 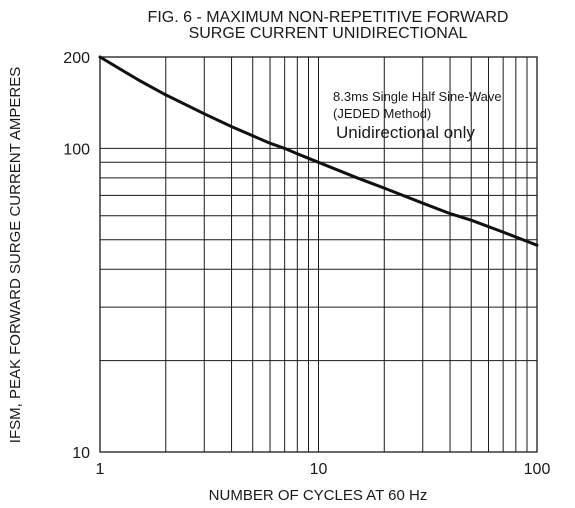 What do you see at coordinates (81, 453) in the screenshot?
I see `y-tick-label: 10` at bounding box center [81, 453].